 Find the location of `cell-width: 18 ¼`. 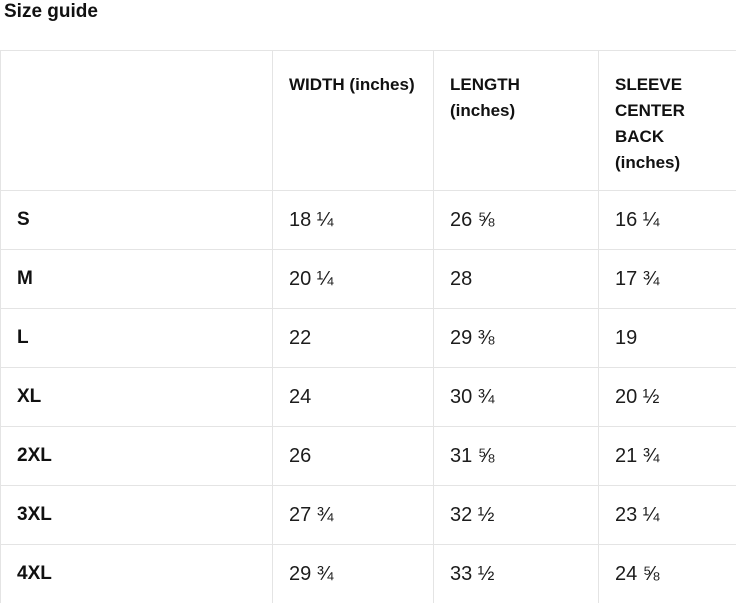

cell-width: 18 ¼ is located at coordinates (353, 220).